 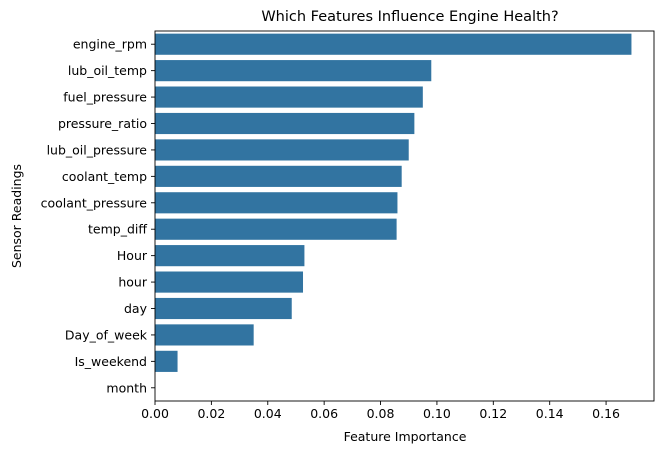 What do you see at coordinates (204, 335) in the screenshot?
I see `bar-day-of-week` at bounding box center [204, 335].